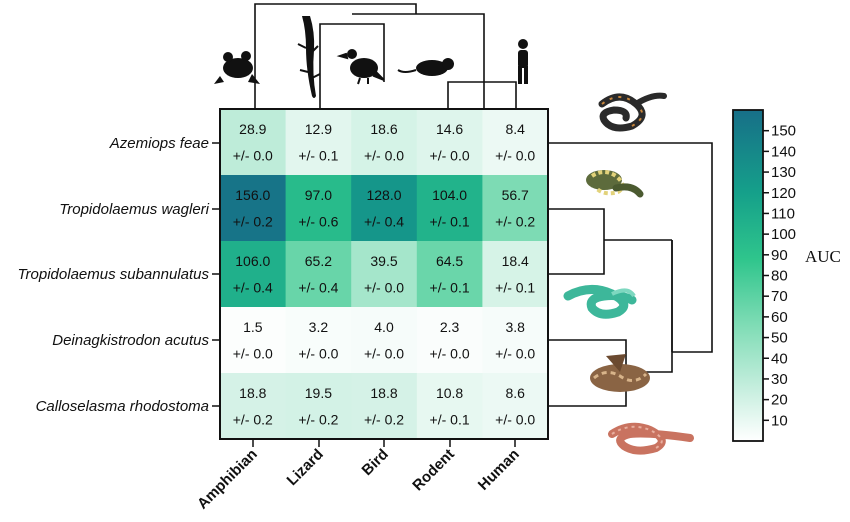  What do you see at coordinates (523, 61) in the screenshot?
I see `human-icon` at bounding box center [523, 61].